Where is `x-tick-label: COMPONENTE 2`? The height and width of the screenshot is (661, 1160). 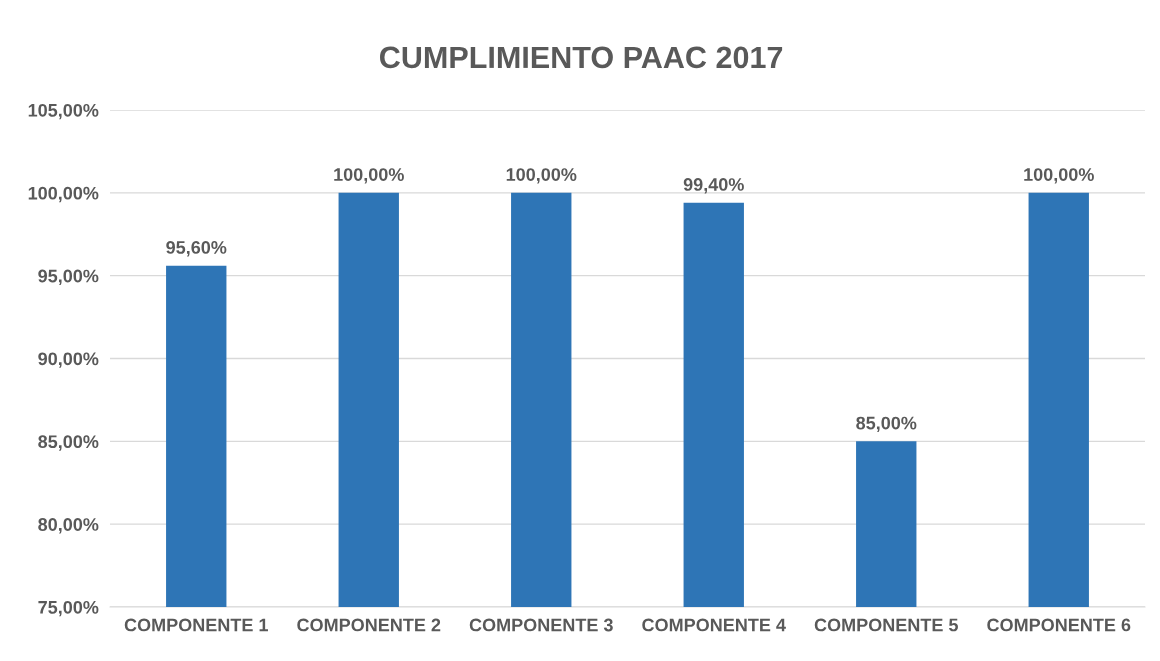 x-tick-label: COMPONENTE 2 is located at coordinates (369, 625).